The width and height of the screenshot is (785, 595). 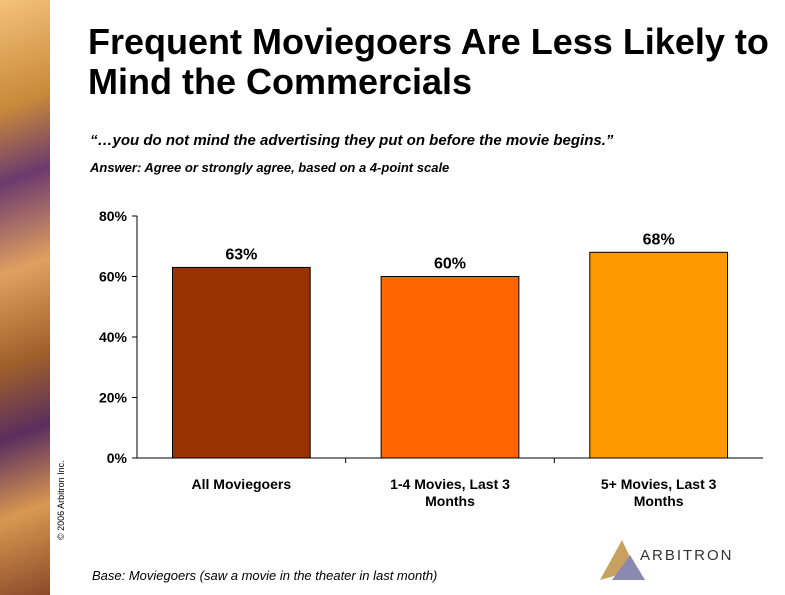 What do you see at coordinates (659, 239) in the screenshot?
I see `value-label: 68%` at bounding box center [659, 239].